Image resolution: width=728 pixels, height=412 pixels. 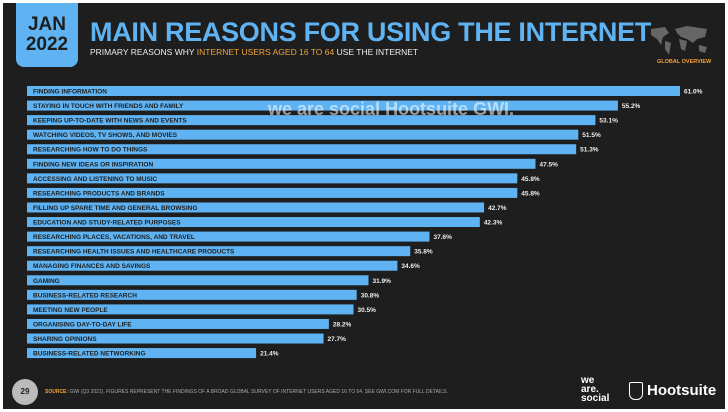 I want to click on value-label: 55.2%, so click(x=631, y=106).